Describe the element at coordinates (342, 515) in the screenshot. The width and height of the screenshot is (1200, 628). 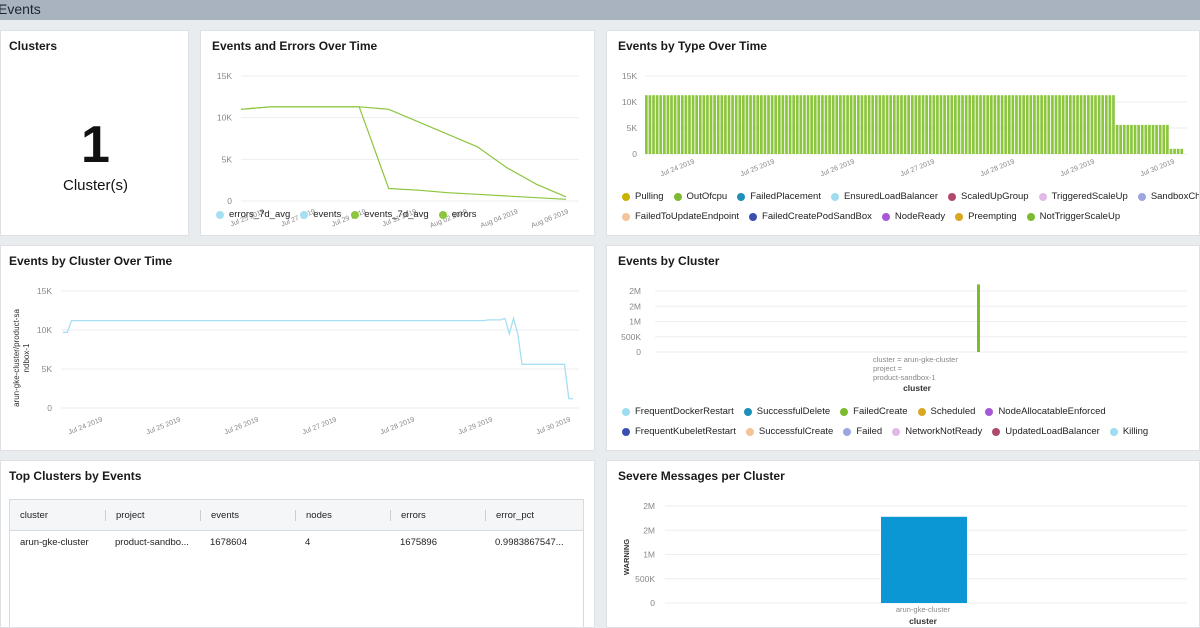
I see `column-header: nodes` at that location.